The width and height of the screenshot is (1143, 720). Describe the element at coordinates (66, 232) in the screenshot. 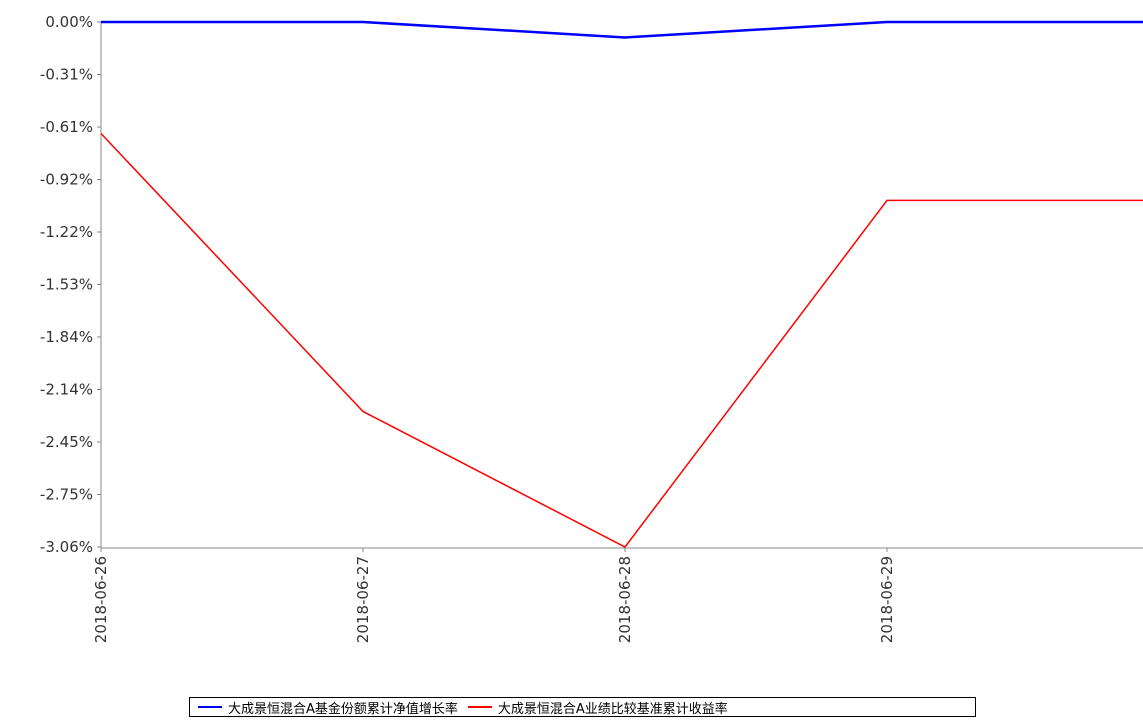

I see `y-tick-label: -1.22%` at that location.